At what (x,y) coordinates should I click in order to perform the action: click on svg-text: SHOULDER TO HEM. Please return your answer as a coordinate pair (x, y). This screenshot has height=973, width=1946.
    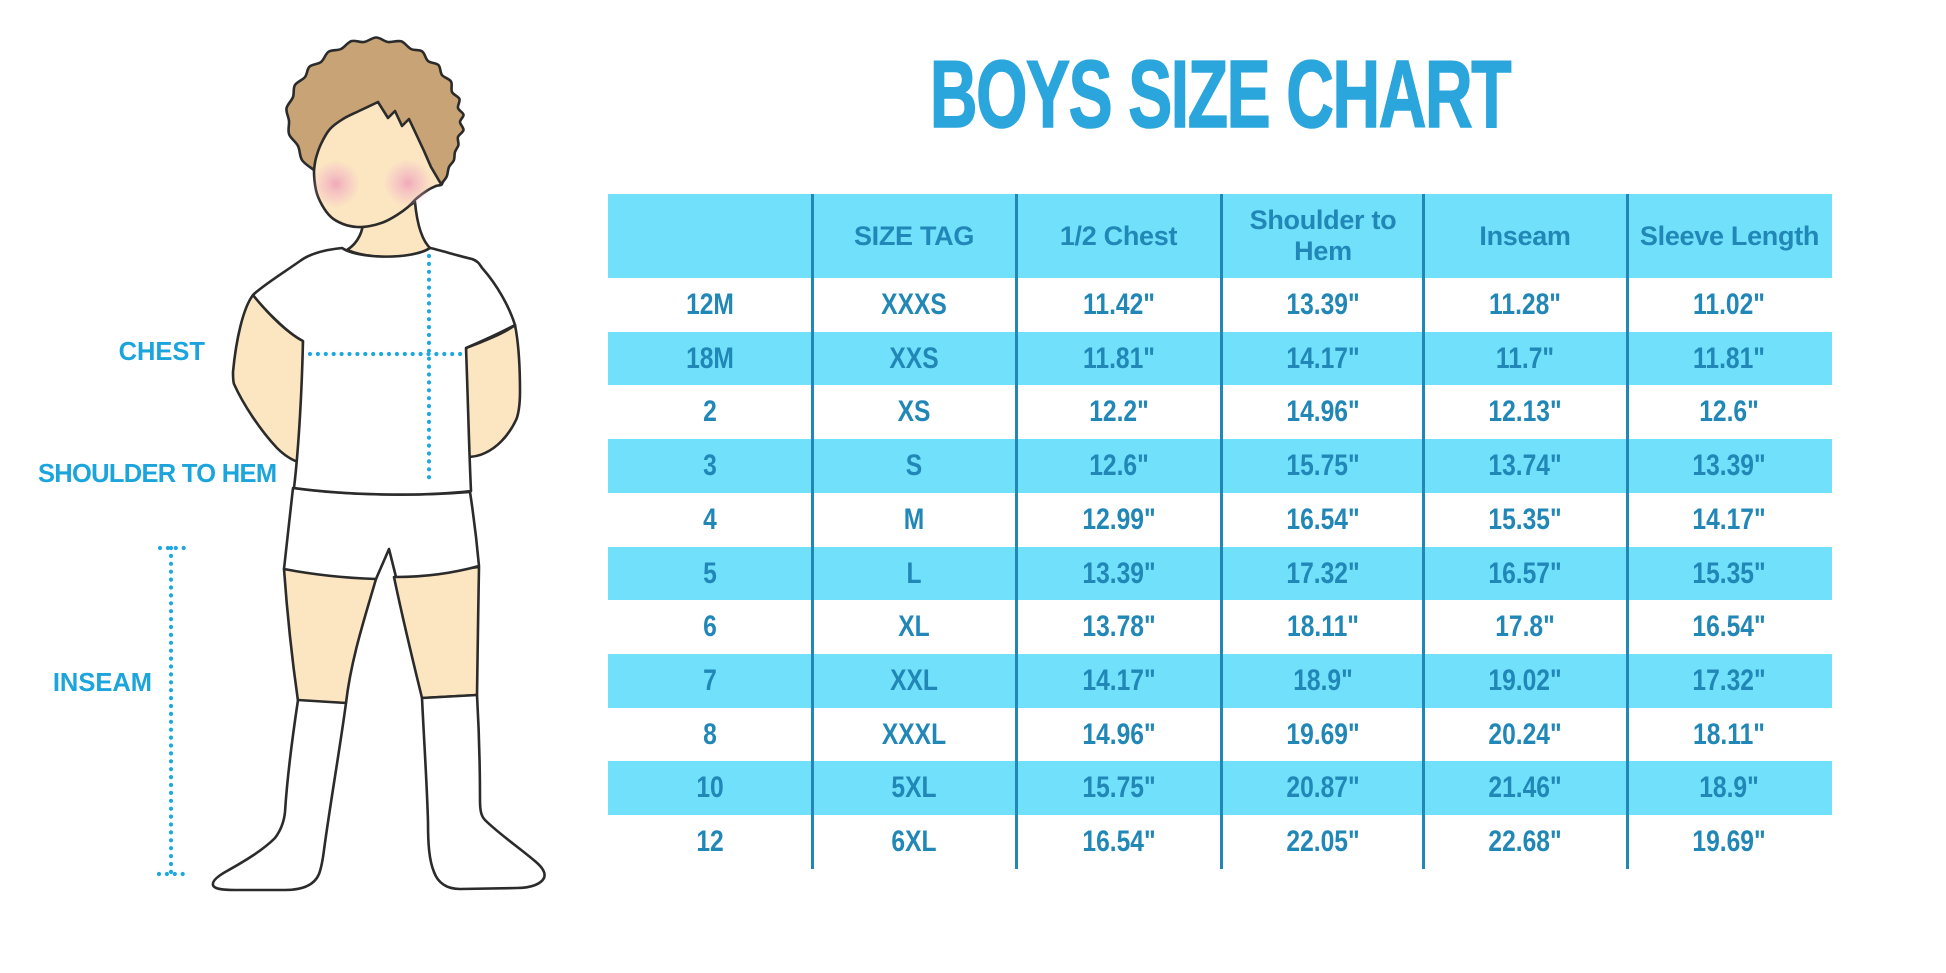
    Looking at the image, I should click on (157, 474).